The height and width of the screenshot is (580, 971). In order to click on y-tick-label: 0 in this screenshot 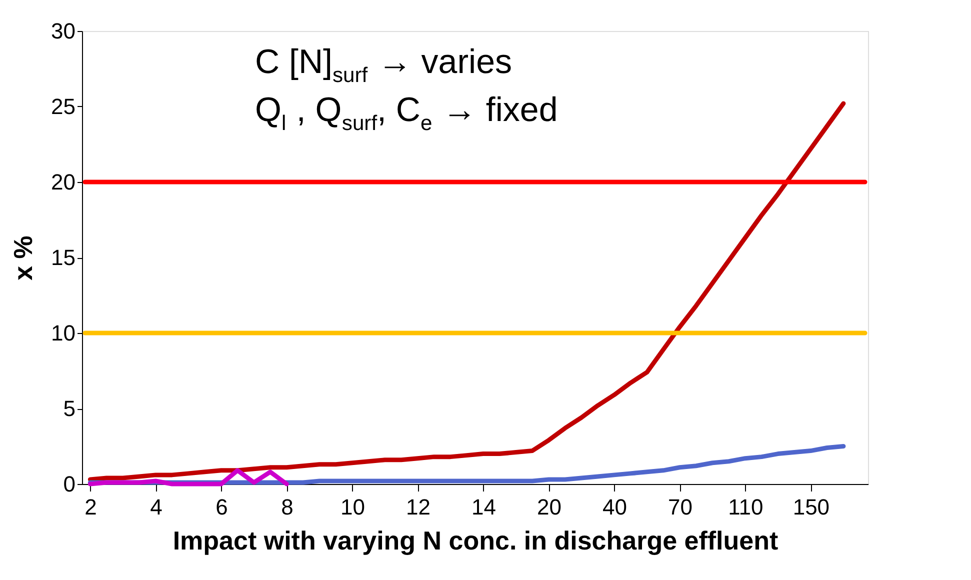, I will do `click(69, 484)`.